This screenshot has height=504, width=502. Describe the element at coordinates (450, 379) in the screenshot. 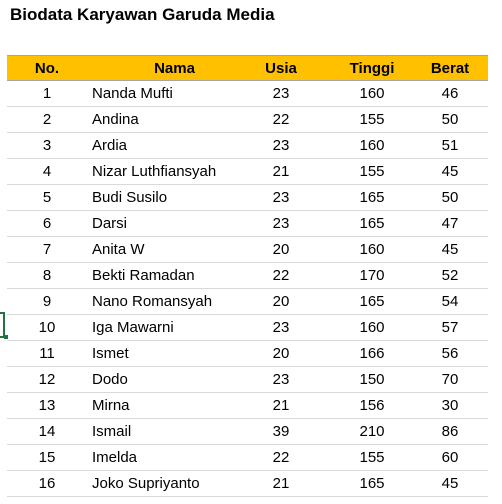

I see `cell-berat: 70` at that location.